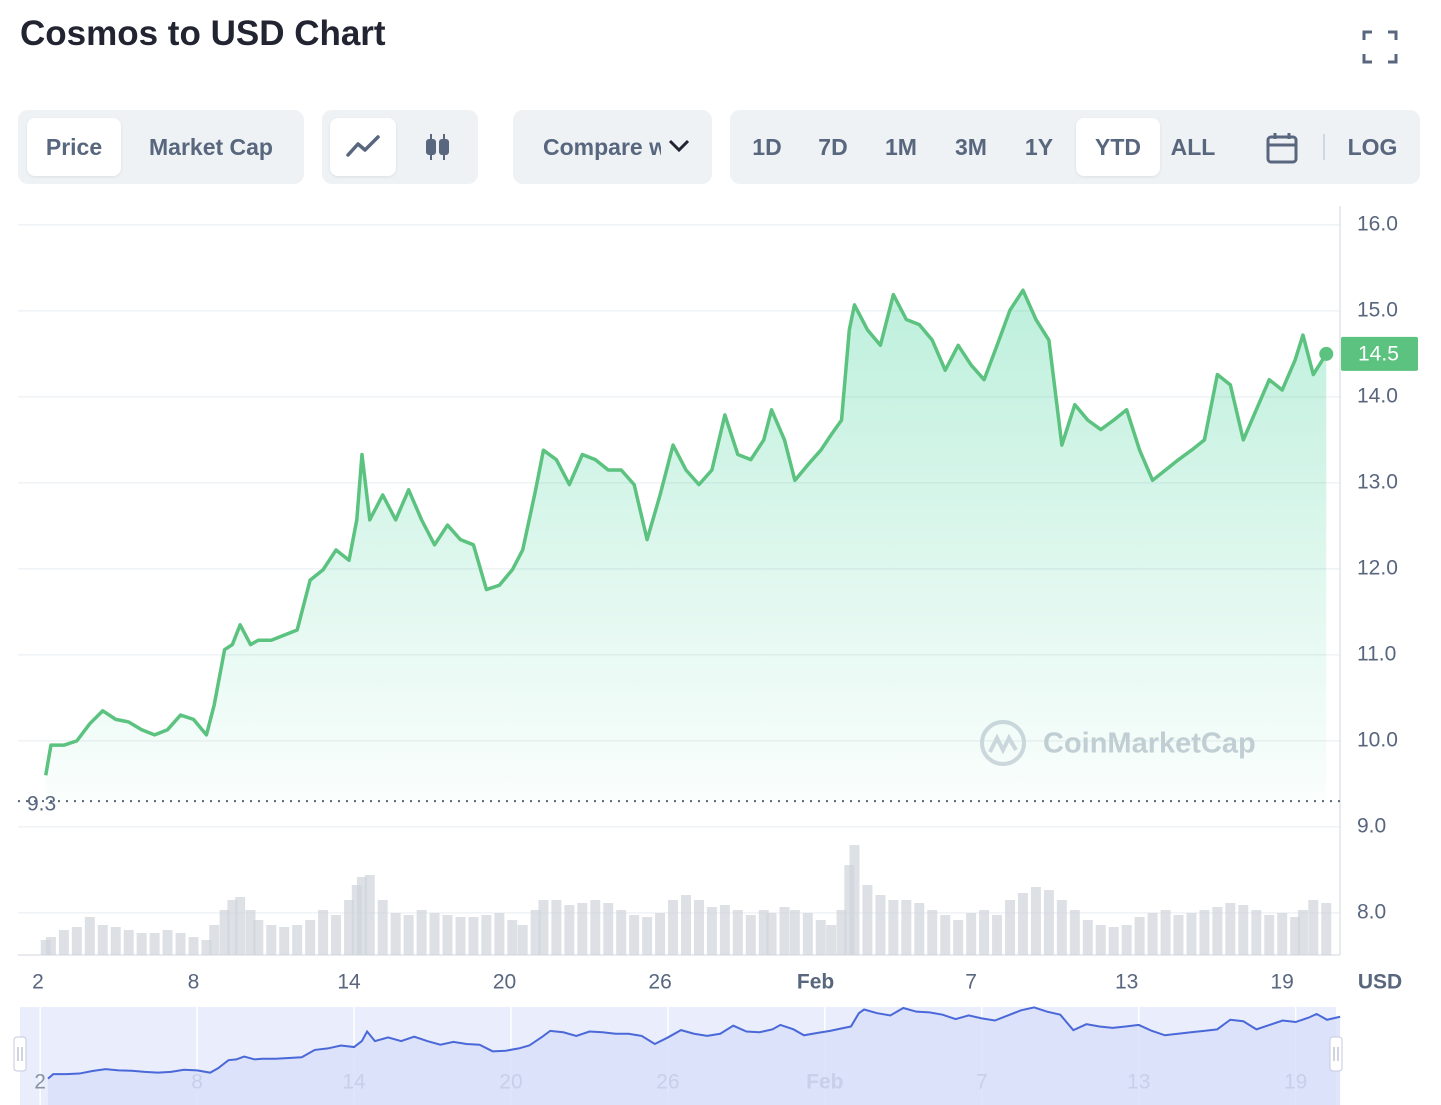  What do you see at coordinates (612, 147) in the screenshot?
I see `compare-dropdown: Compare with` at bounding box center [612, 147].